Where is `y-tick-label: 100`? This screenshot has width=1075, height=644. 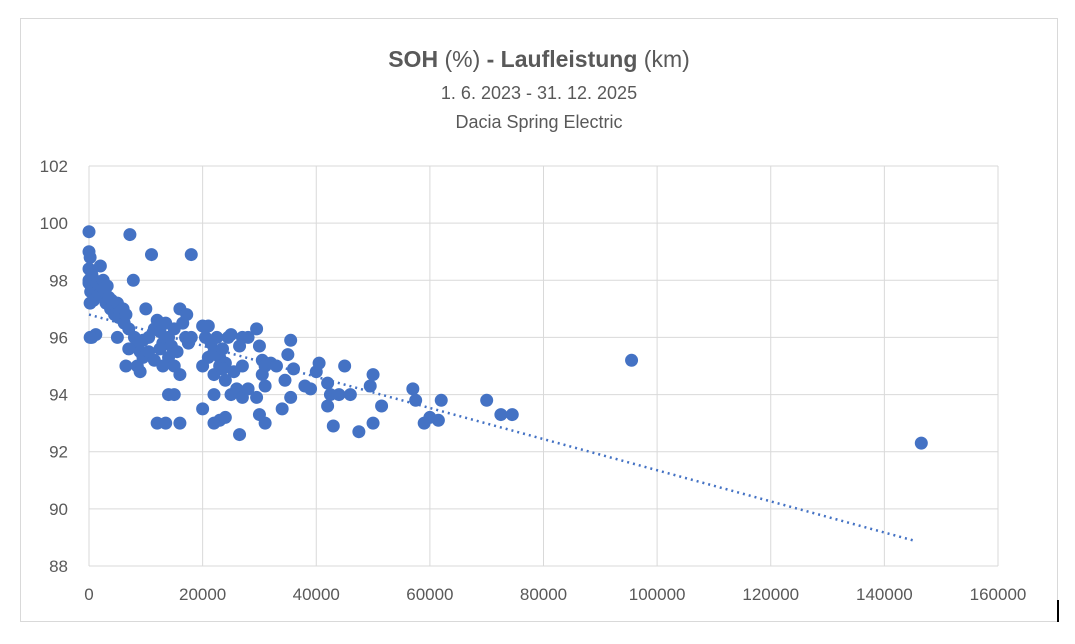
y-tick-label: 100 is located at coordinates (54, 223).